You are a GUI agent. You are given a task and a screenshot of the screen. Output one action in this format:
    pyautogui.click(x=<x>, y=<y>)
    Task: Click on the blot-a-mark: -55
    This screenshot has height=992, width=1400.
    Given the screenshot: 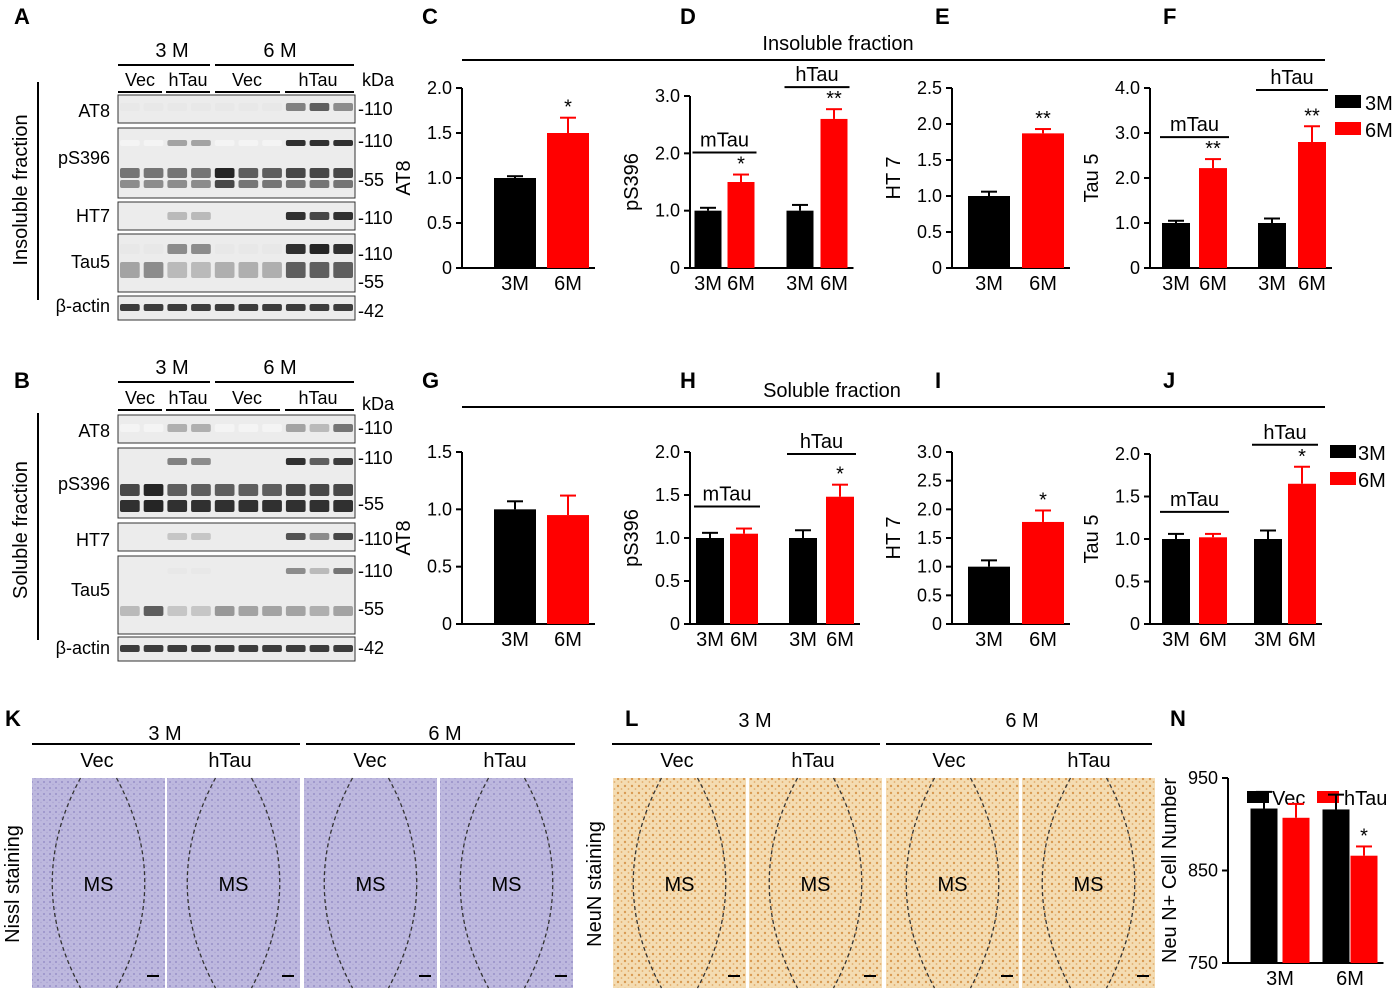 What is the action you would take?
    pyautogui.click(x=371, y=180)
    